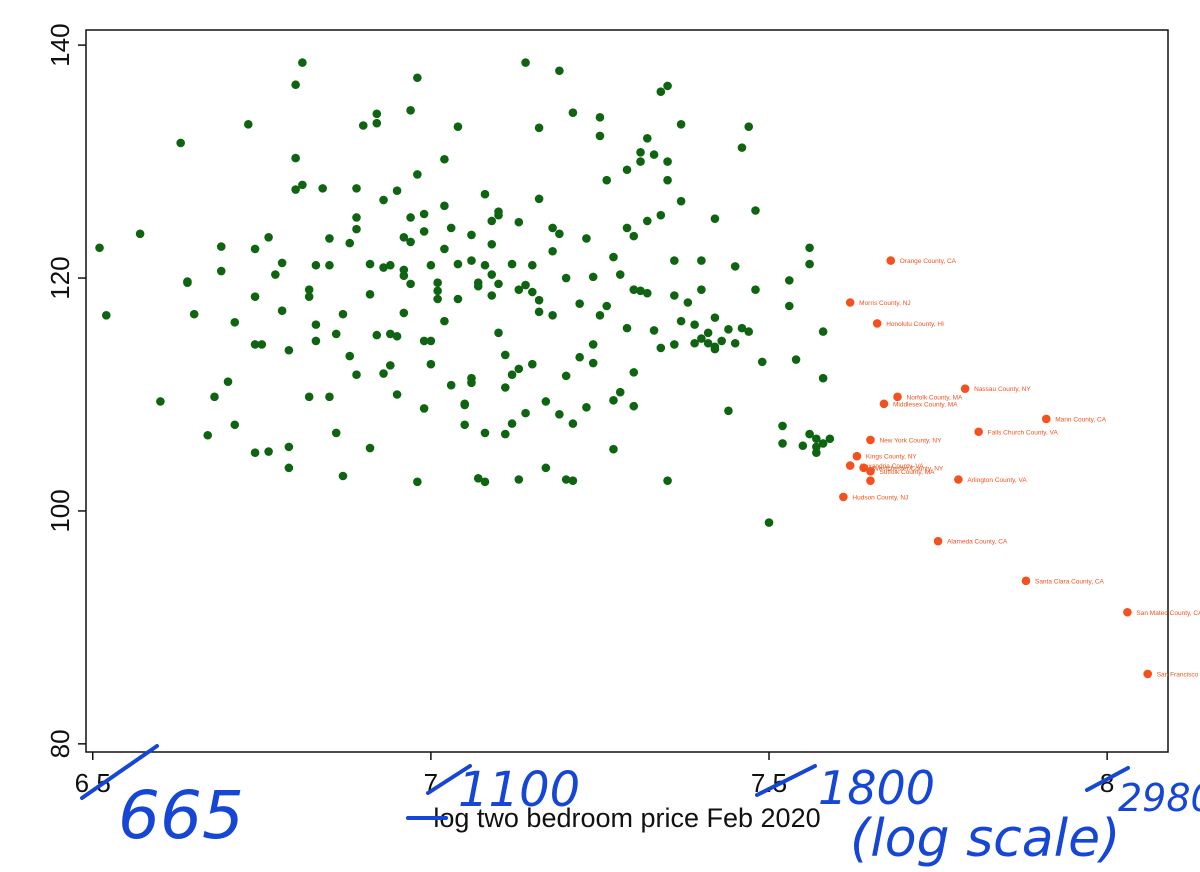 The height and width of the screenshot is (872, 1200). What do you see at coordinates (985, 839) in the screenshot?
I see `annotation-log-scale: (log scale)` at bounding box center [985, 839].